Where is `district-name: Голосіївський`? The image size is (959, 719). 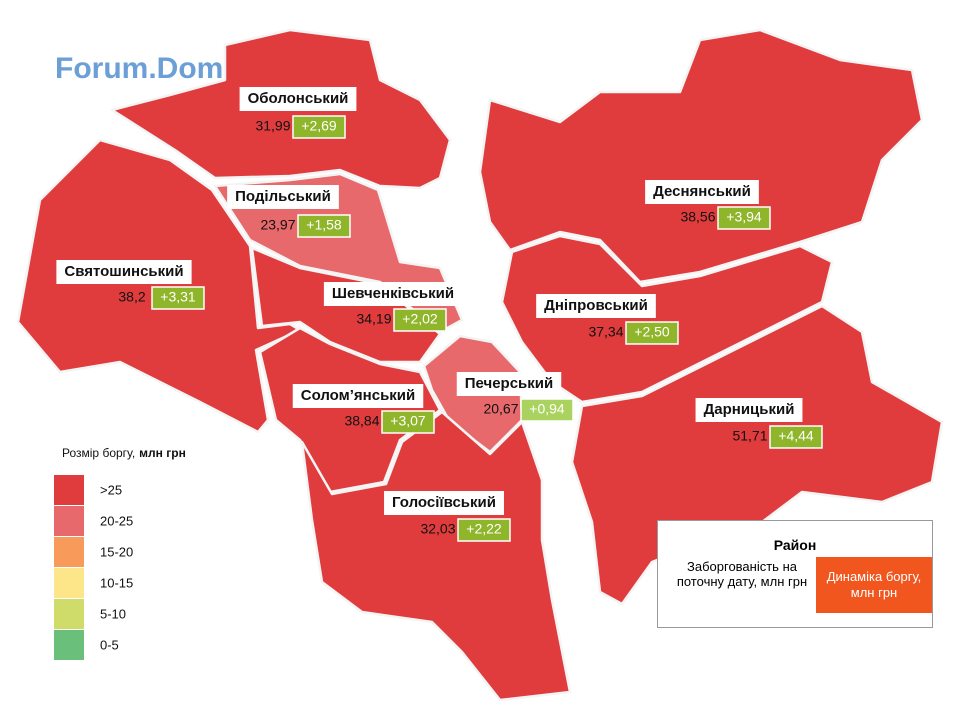 district-name: Голосіївський is located at coordinates (444, 502).